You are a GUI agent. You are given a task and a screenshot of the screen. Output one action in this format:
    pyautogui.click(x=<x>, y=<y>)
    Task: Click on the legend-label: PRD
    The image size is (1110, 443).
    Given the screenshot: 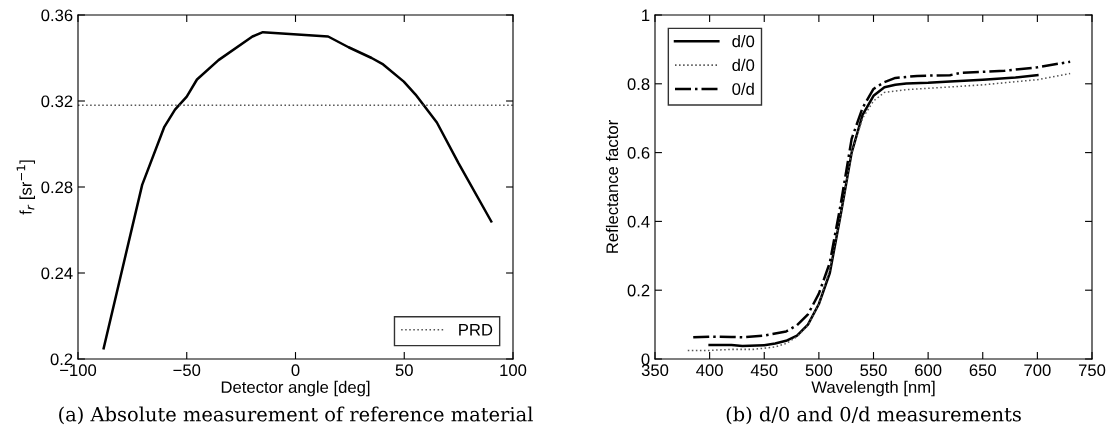 What is the action you would take?
    pyautogui.click(x=476, y=330)
    